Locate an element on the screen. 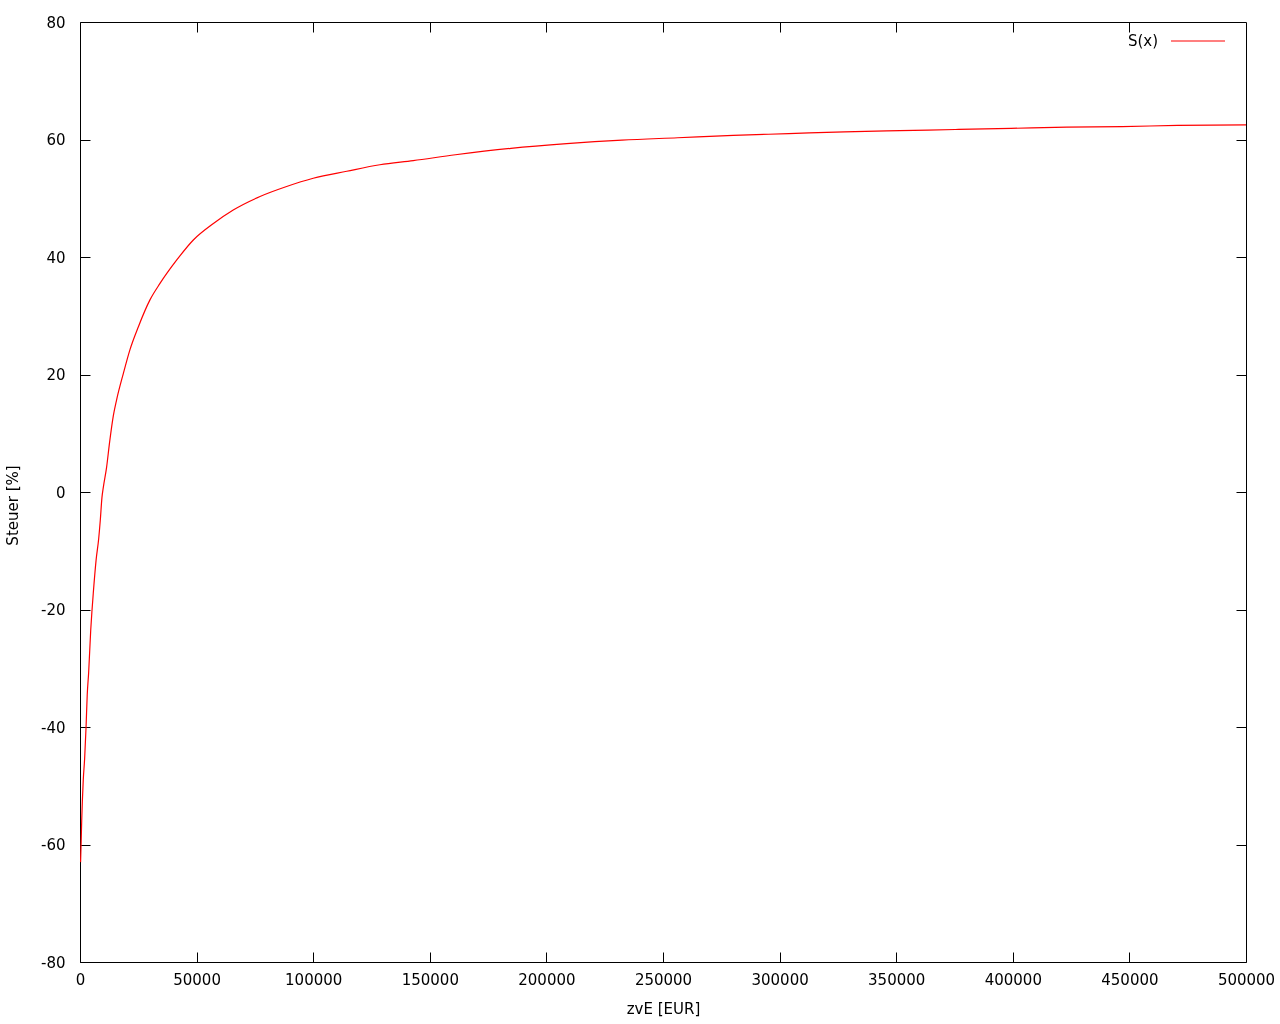 Image resolution: width=1280 pixels, height=1024 pixels. x-tick-label: 100000 is located at coordinates (314, 979).